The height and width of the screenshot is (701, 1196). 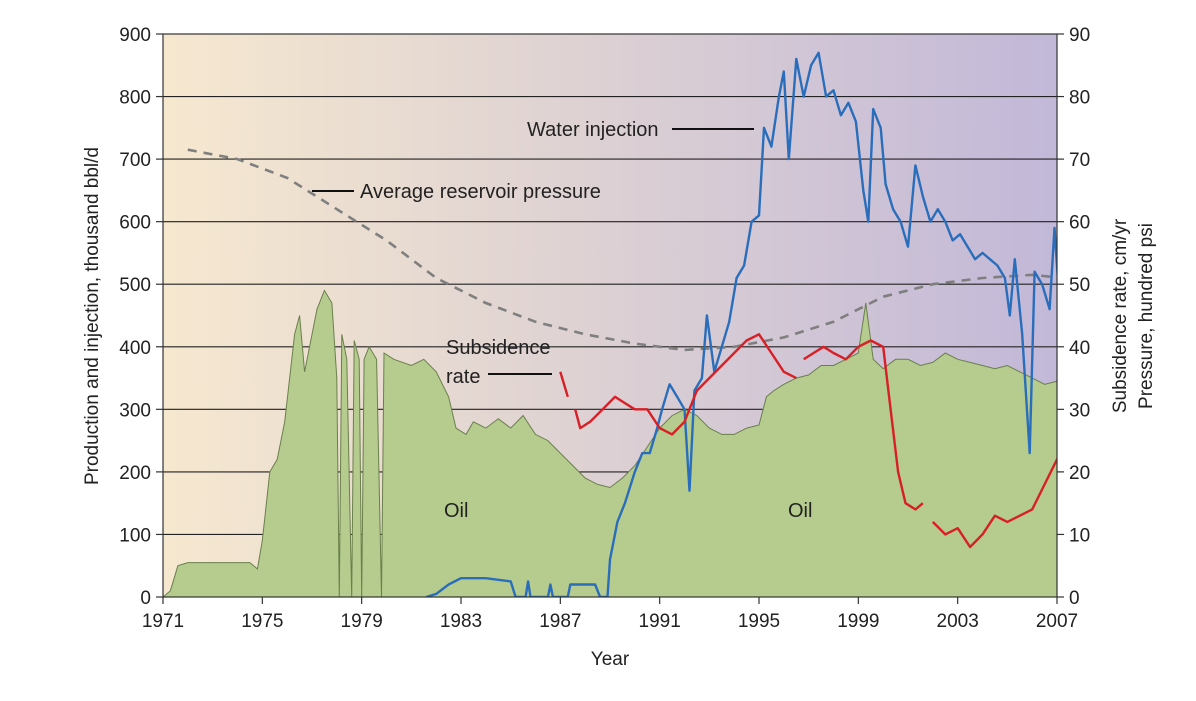 What do you see at coordinates (135, 35) in the screenshot?
I see `left-tick-label: 900` at bounding box center [135, 35].